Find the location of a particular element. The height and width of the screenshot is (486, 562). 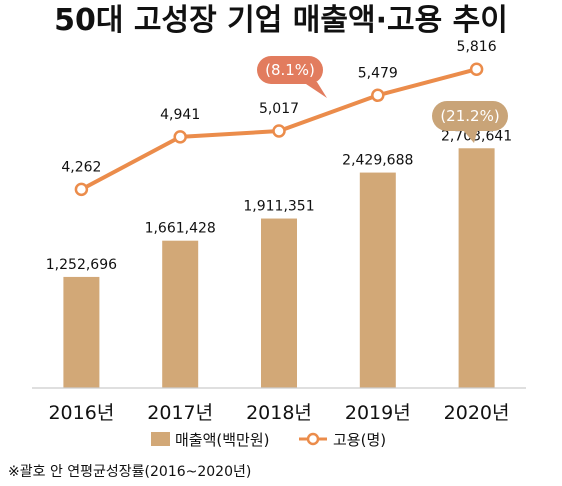

callout-cagr-sales-bubble is located at coordinates (470, 116).